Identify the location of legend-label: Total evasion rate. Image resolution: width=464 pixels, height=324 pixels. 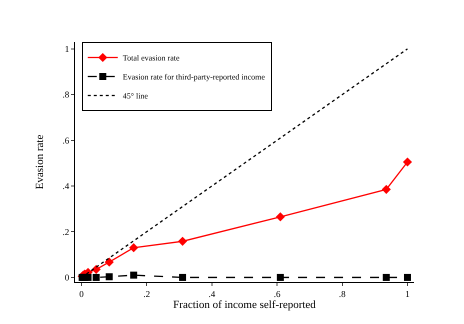
(151, 58).